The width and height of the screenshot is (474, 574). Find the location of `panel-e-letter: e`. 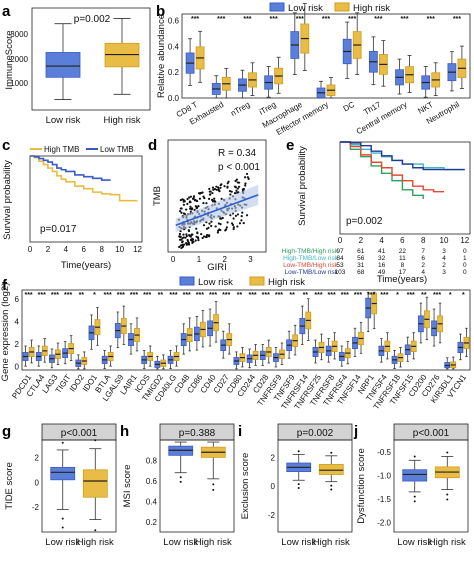

panel-e-letter: e is located at coordinates (290, 145).